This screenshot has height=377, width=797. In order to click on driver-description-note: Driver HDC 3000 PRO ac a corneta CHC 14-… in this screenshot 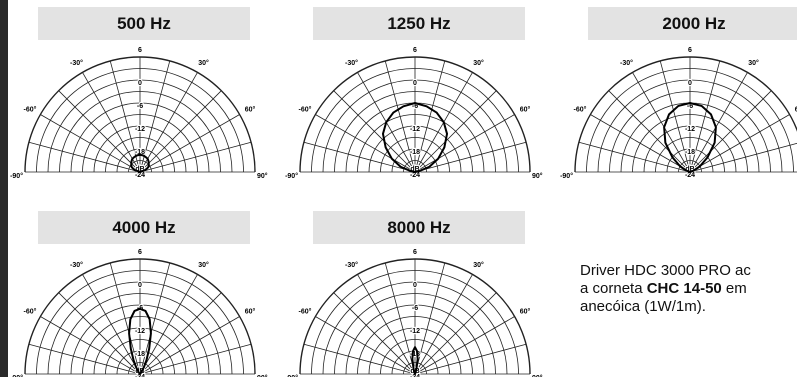, I will do `click(688, 289)`.